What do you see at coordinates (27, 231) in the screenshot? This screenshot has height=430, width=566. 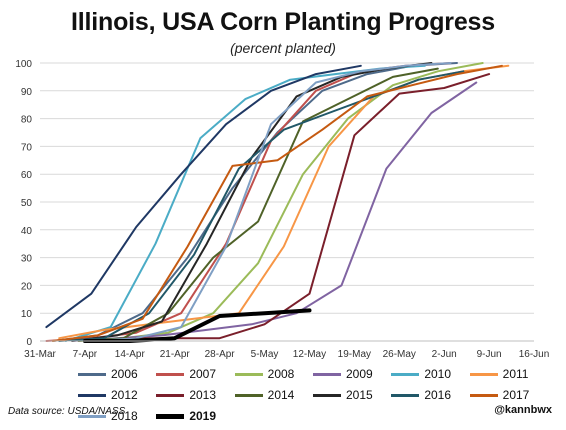 I see `y-tick-label: 40` at bounding box center [27, 231].